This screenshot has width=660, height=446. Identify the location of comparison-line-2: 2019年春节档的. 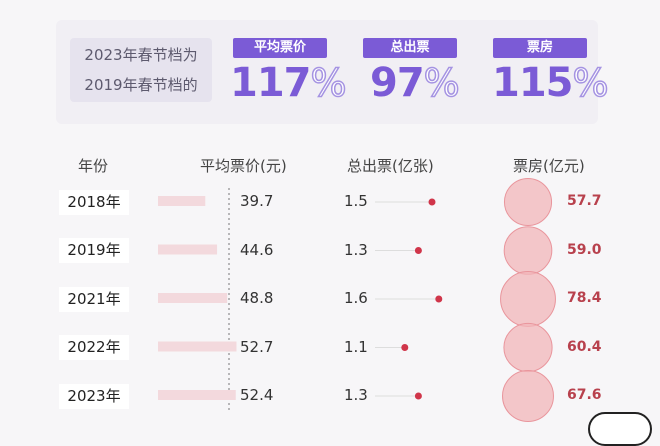
(141, 85).